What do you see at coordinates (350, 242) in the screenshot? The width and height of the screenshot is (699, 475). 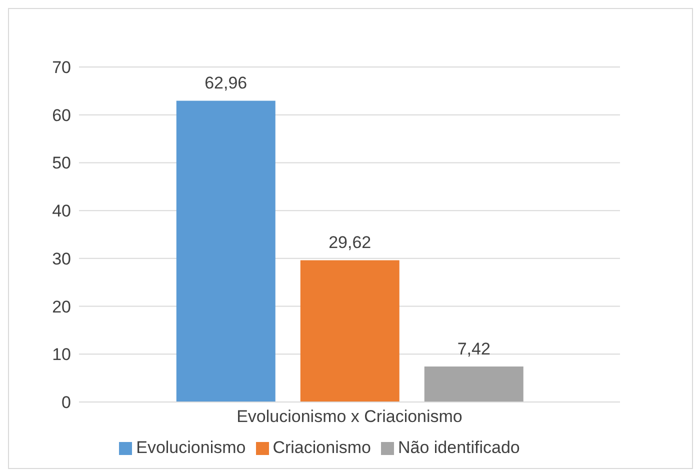 I see `data-label: 29,62` at bounding box center [350, 242].